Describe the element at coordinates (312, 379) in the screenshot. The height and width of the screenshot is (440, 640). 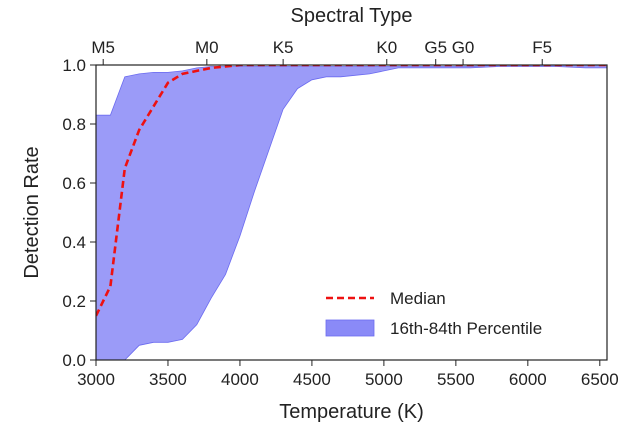
I see `x-tick-label: 4500` at that location.